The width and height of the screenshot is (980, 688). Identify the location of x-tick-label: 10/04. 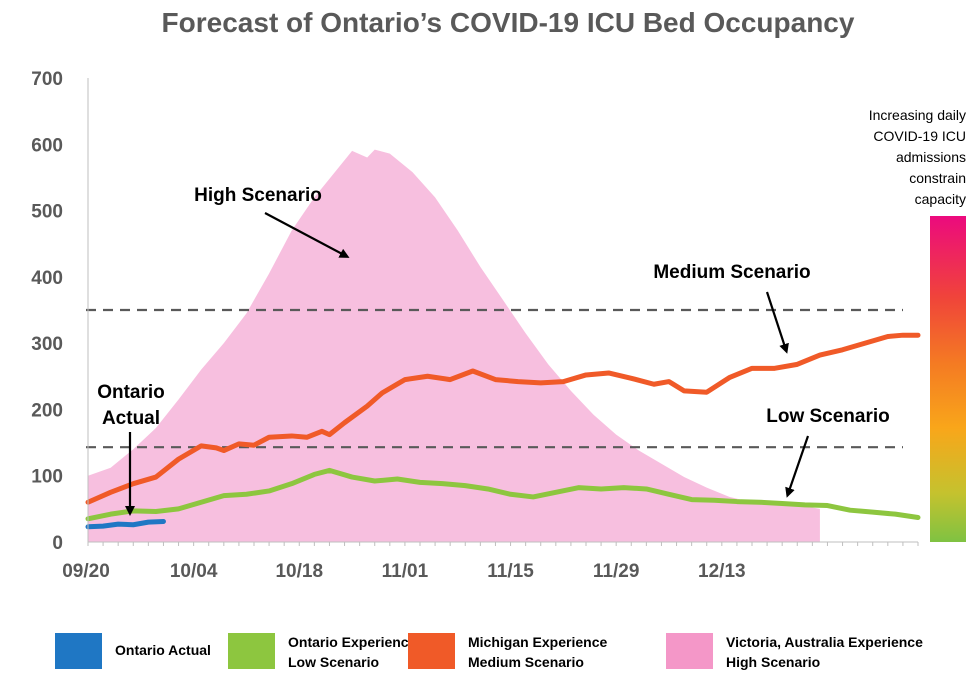
(194, 571).